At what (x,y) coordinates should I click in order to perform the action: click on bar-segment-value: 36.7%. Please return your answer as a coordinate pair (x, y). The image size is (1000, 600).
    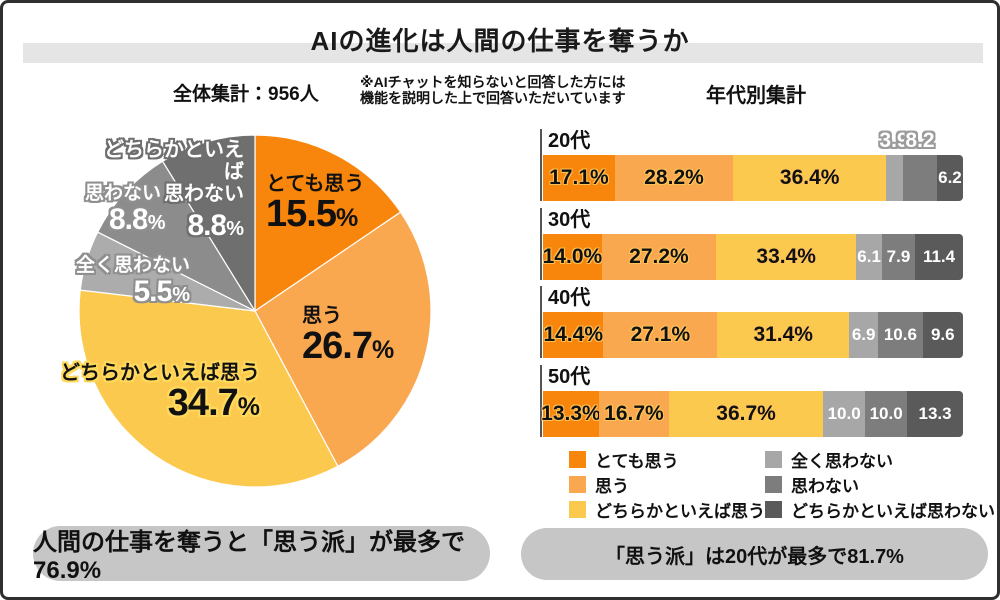
    Looking at the image, I should click on (746, 413).